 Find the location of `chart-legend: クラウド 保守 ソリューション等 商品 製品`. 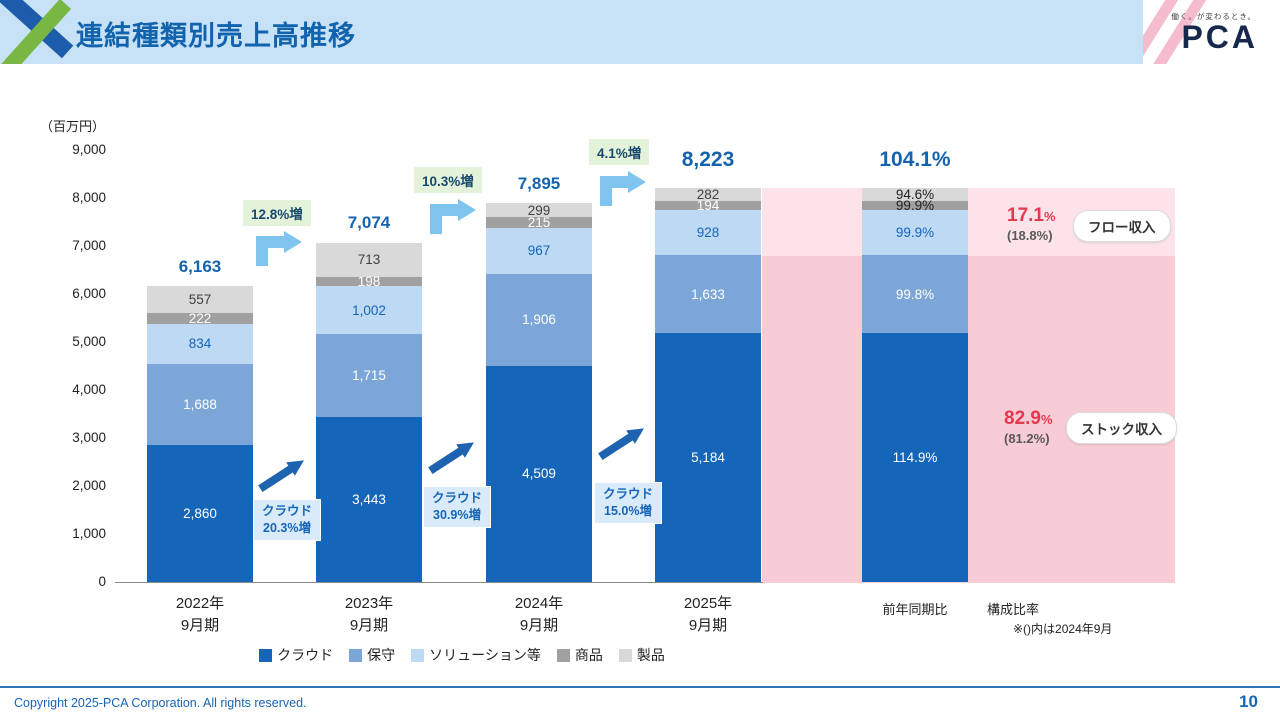

chart-legend: クラウド 保守 ソリューション等 商品 製品 is located at coordinates (462, 655).